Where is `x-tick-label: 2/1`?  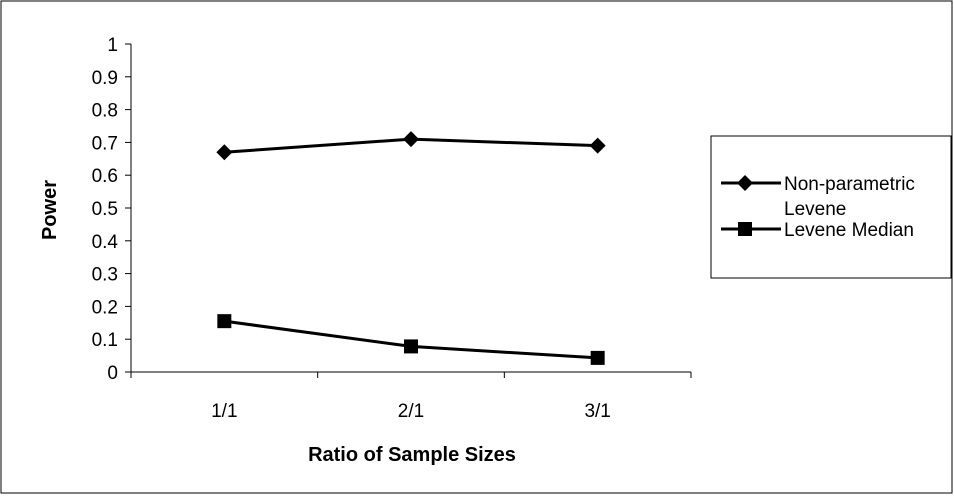 x-tick-label: 2/1 is located at coordinates (411, 411).